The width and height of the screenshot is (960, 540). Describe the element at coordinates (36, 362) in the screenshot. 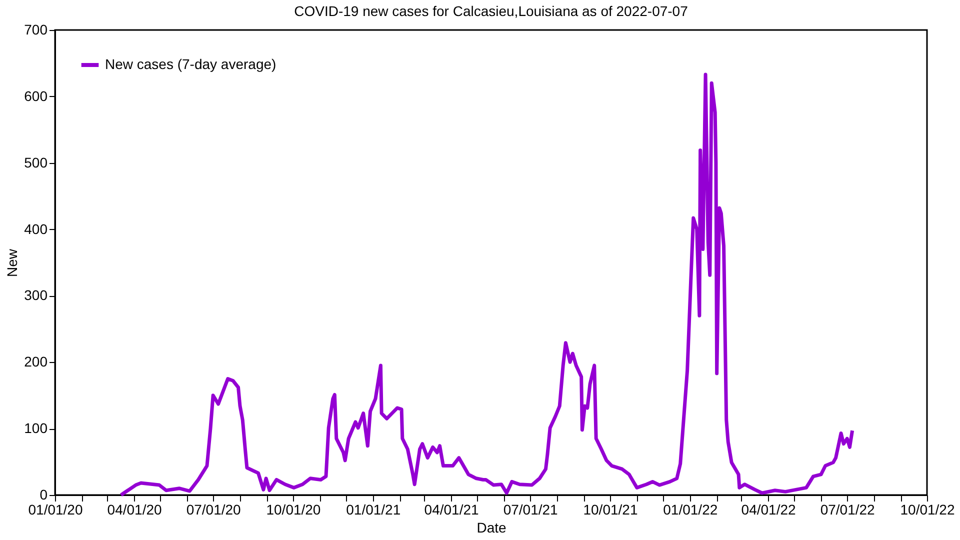

I see `y-tick-label: 200` at that location.